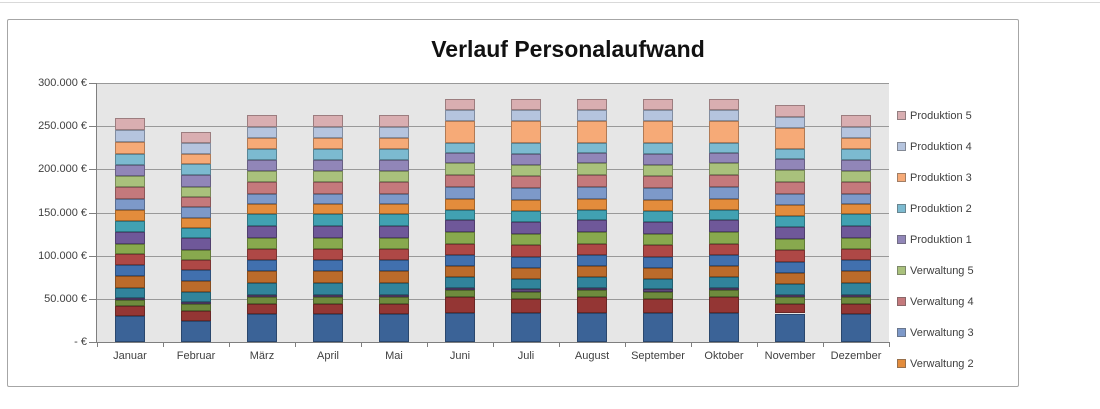 The image size is (1100, 409). Describe the element at coordinates (959, 240) in the screenshot. I see `legend-item-produktion-1: Produktion 1` at that location.